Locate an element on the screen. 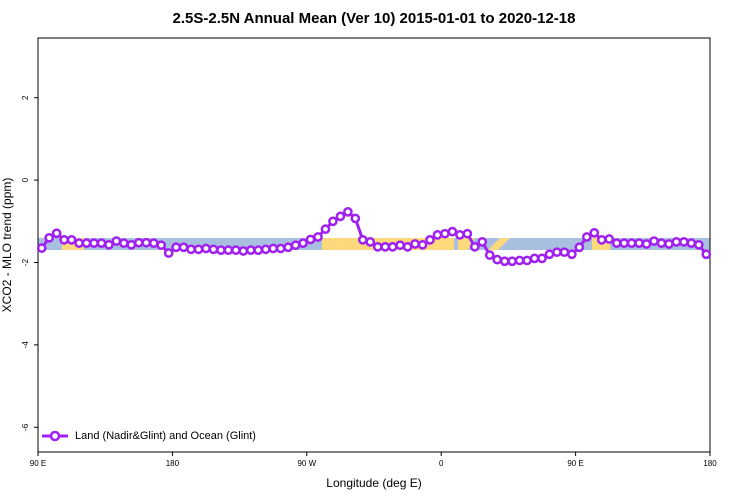 Image resolution: width=750 pixels, height=500 pixels. legend: Land (Nadir&Glint) and Ocean (Glint) is located at coordinates (149, 436).